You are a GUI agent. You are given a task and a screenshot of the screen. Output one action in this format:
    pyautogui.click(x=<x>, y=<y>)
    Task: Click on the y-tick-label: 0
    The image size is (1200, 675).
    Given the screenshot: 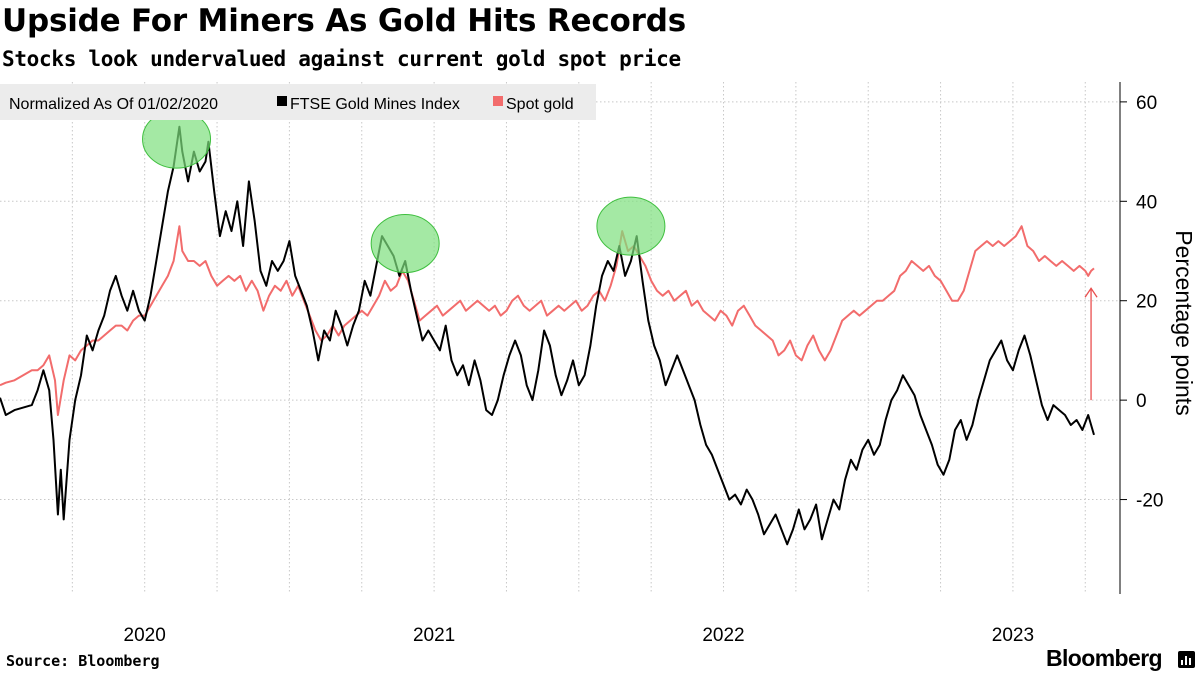 What is the action you would take?
    pyautogui.click(x=1141, y=401)
    